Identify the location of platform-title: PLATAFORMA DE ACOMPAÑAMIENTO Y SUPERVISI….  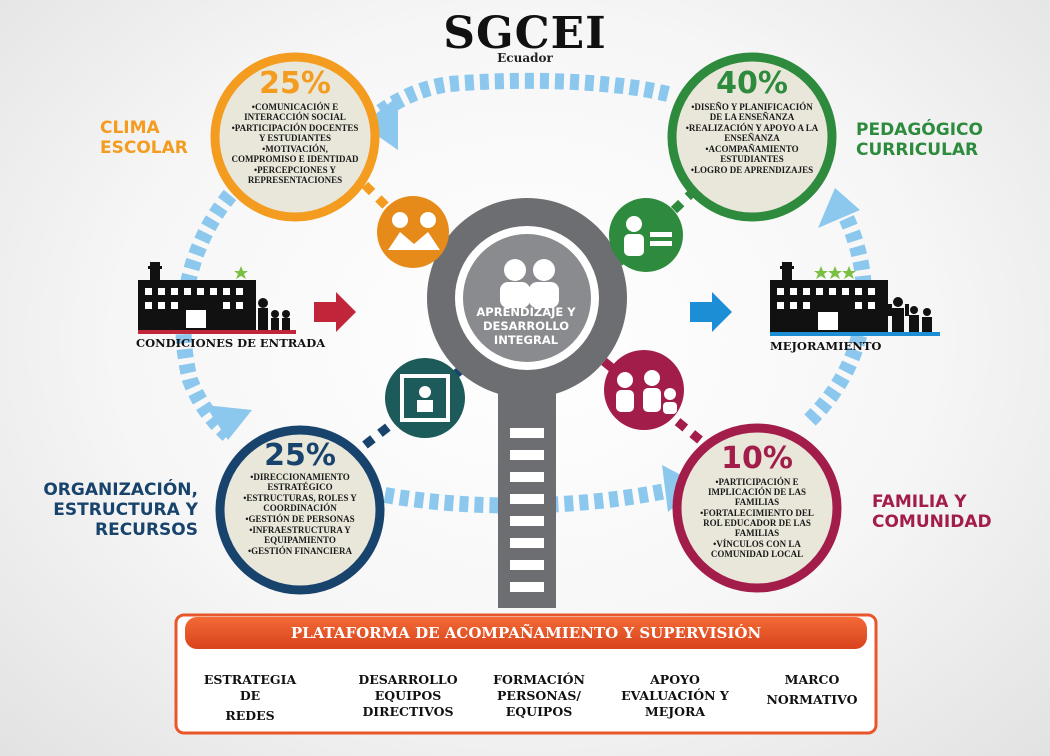
(526, 633).